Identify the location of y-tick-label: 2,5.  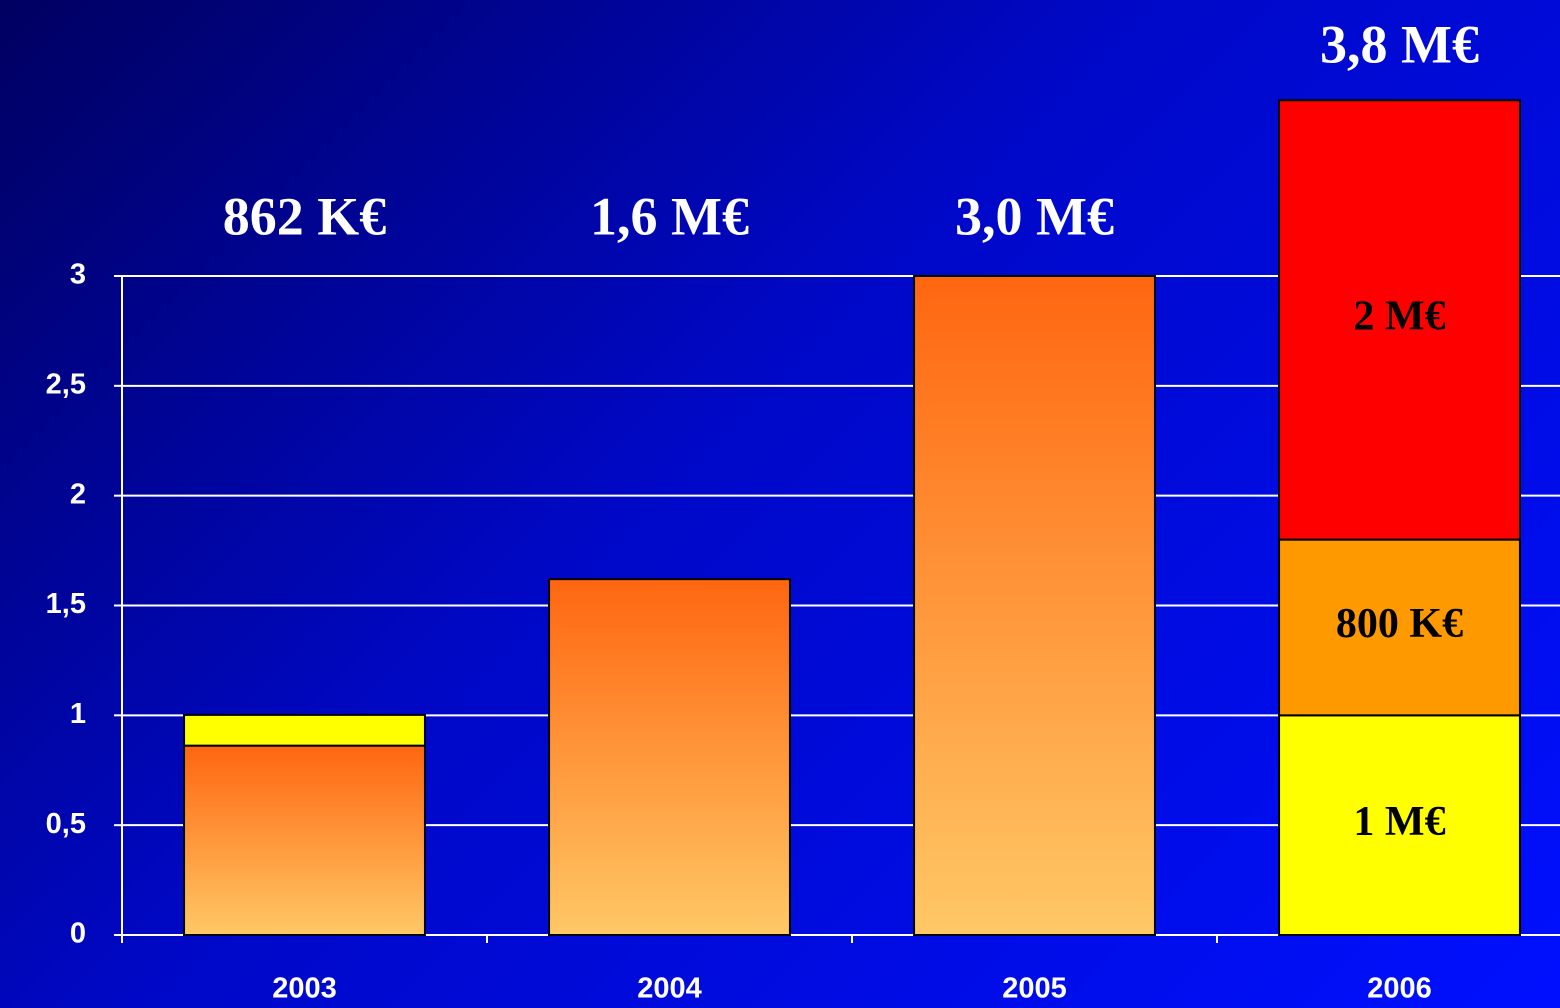
(66, 384).